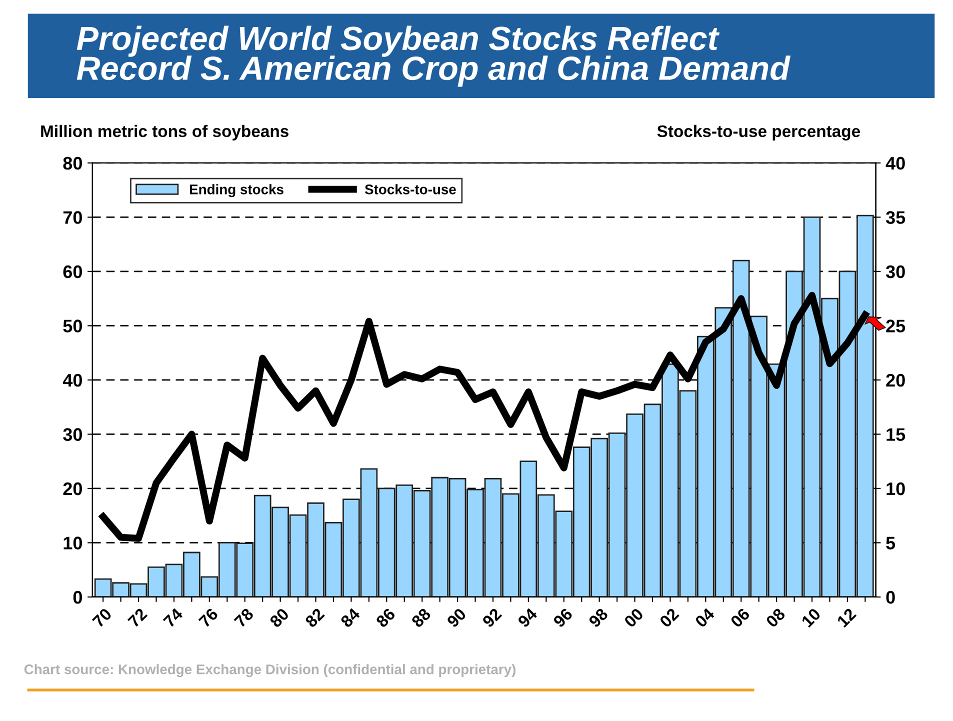 This screenshot has width=953, height=721. What do you see at coordinates (164, 132) in the screenshot?
I see `y-axis-title: Million metric tons of soybeans` at bounding box center [164, 132].